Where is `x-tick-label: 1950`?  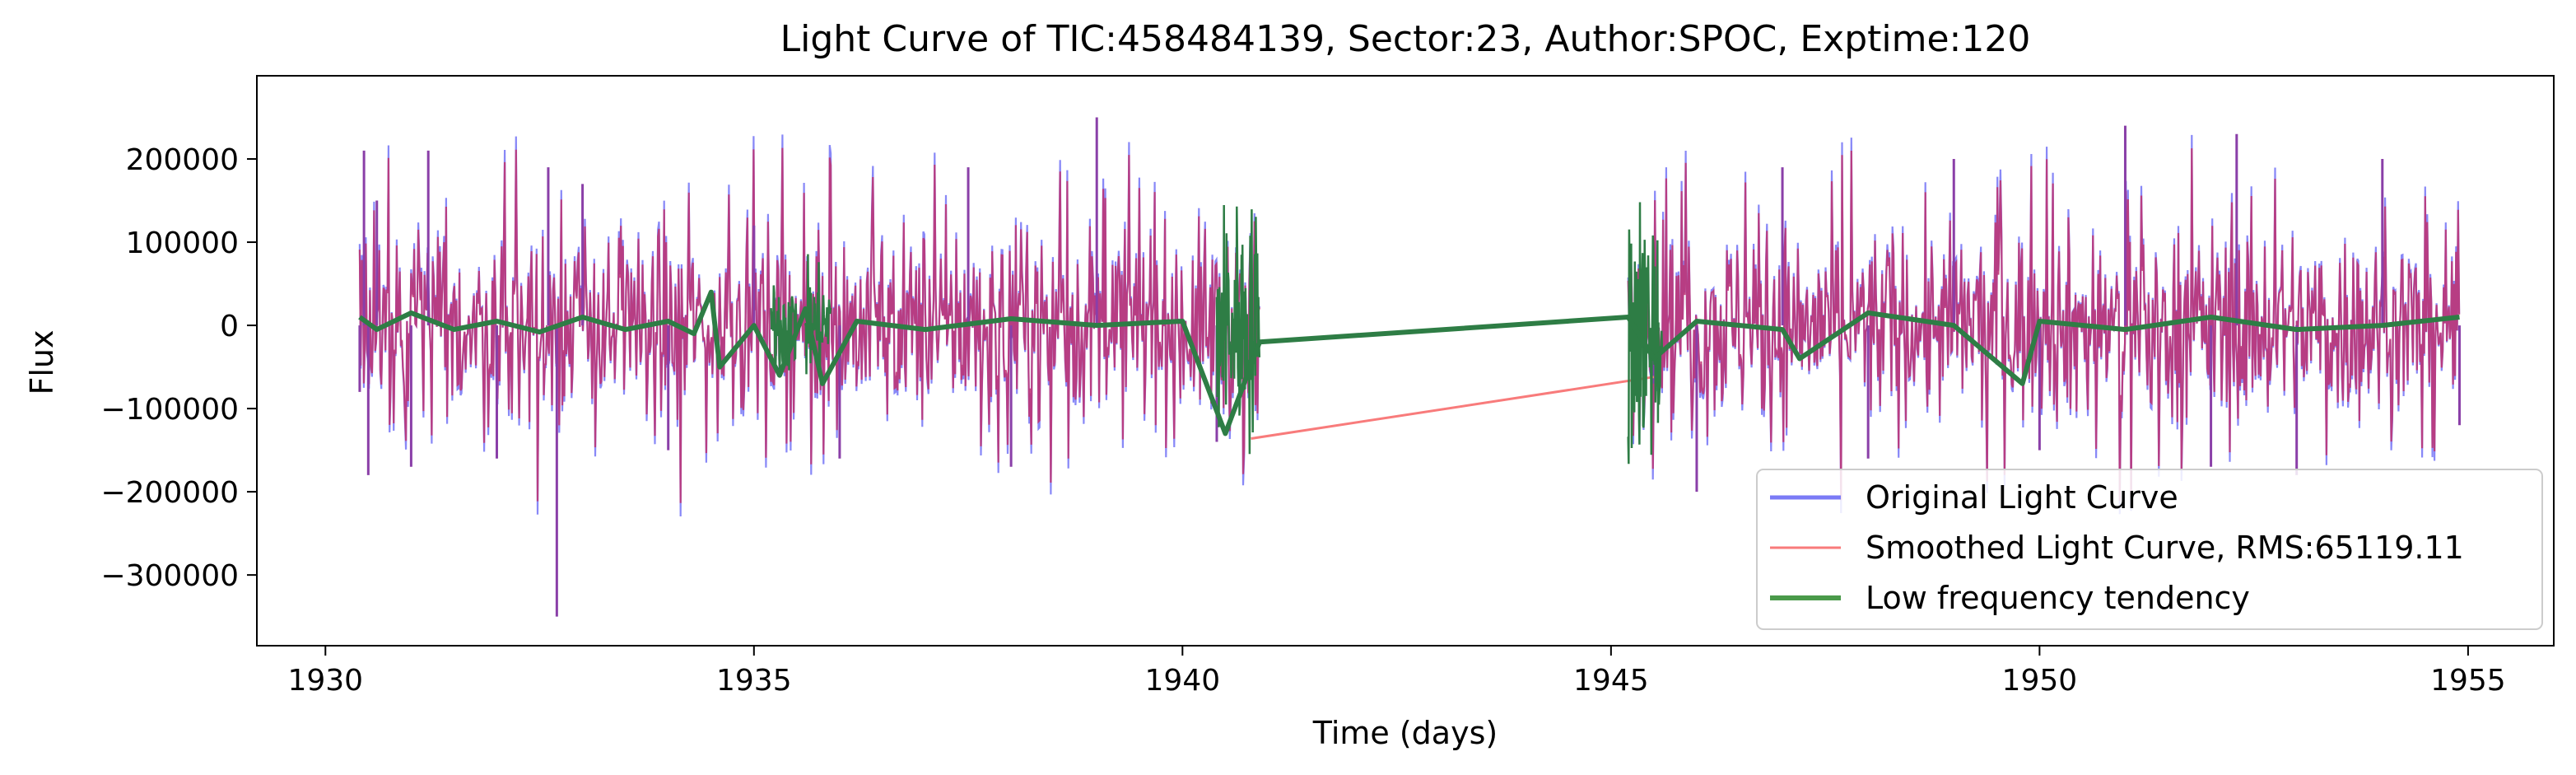 x-tick-label: 1950 is located at coordinates (2040, 681).